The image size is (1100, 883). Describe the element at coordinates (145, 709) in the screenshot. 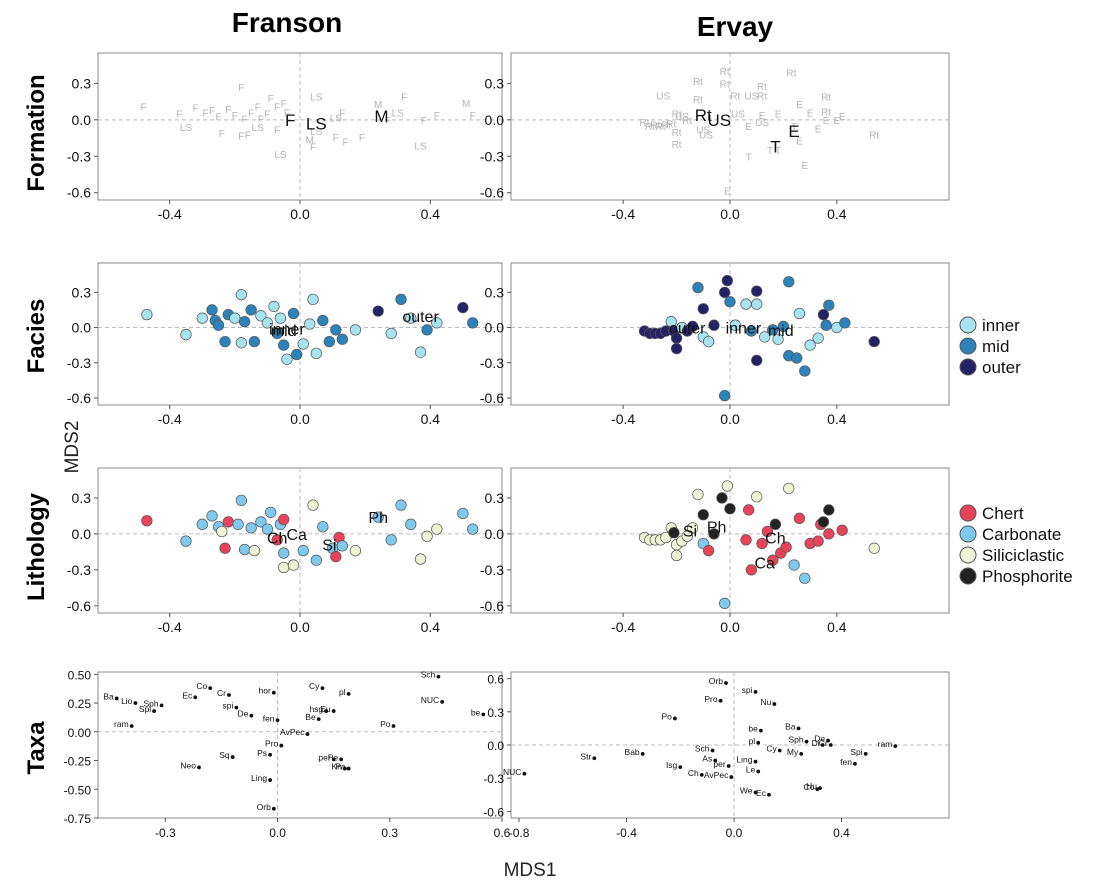

I see `taxon-label: Spi` at that location.